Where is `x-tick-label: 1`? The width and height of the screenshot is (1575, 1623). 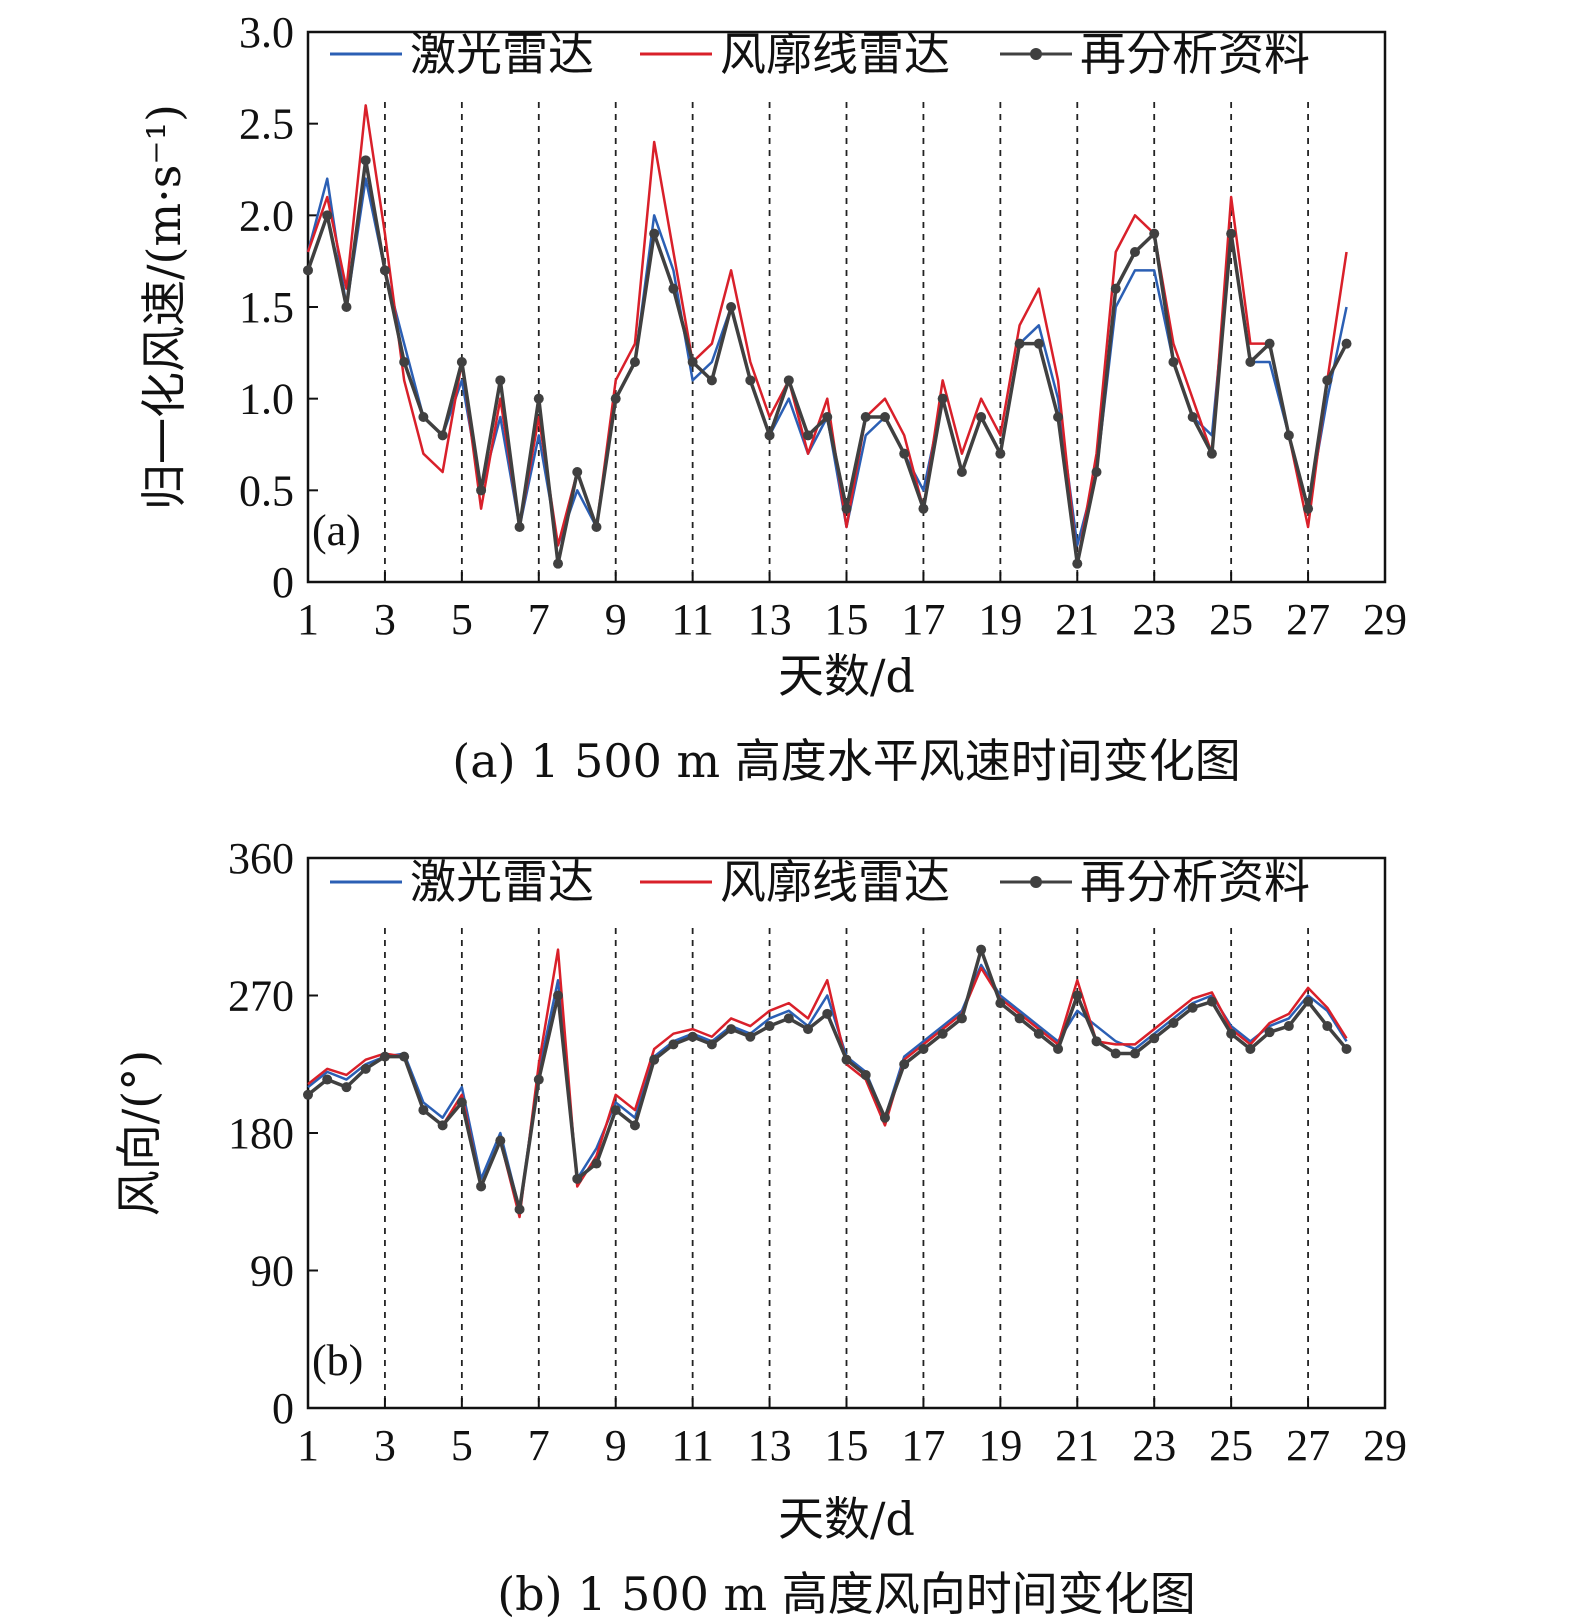
x-tick-label: 1 is located at coordinates (308, 619).